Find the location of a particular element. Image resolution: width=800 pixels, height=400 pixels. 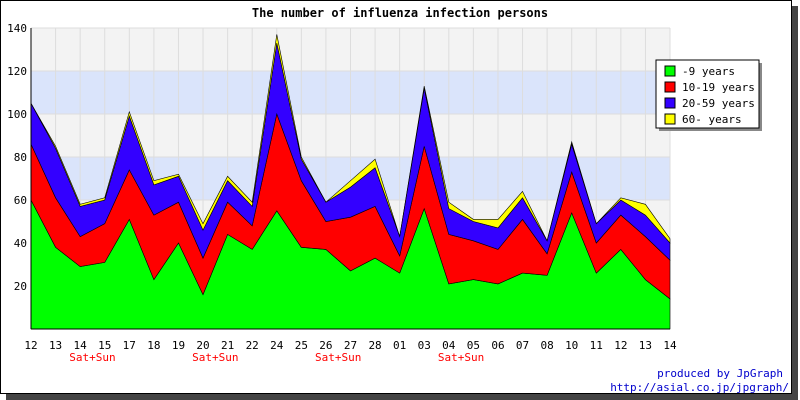

legend-label-4: 60- years is located at coordinates (712, 119).